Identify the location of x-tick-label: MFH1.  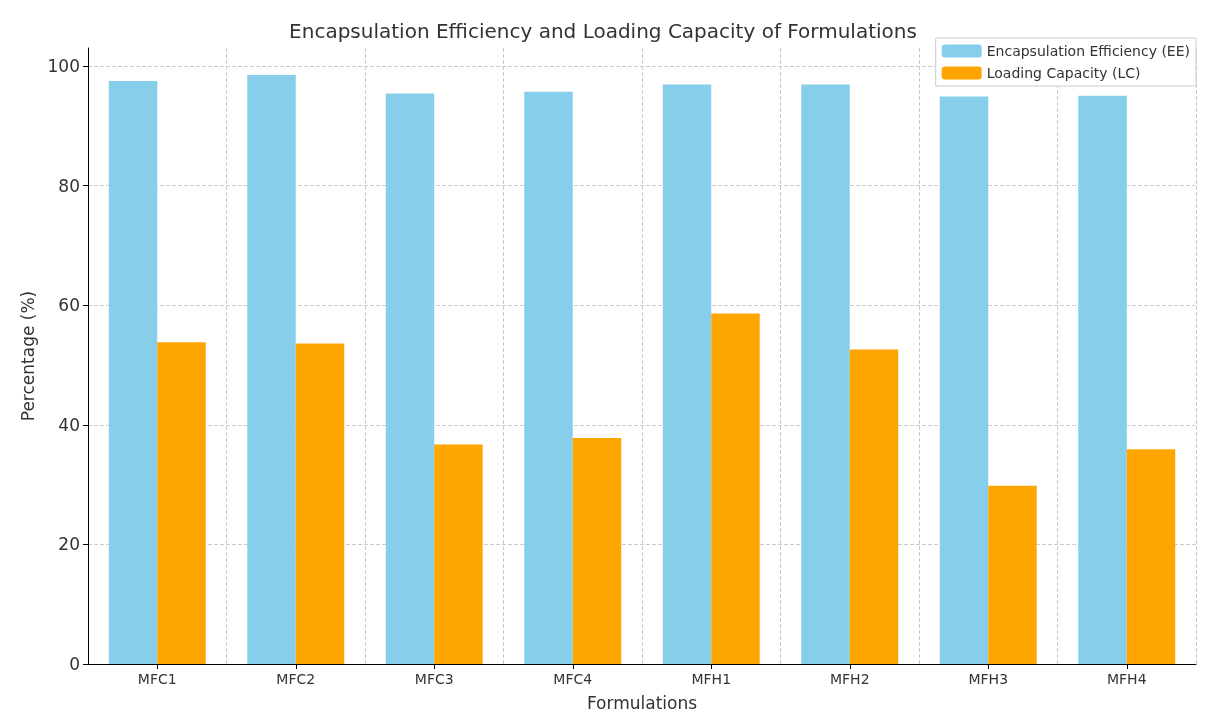
(711, 679).